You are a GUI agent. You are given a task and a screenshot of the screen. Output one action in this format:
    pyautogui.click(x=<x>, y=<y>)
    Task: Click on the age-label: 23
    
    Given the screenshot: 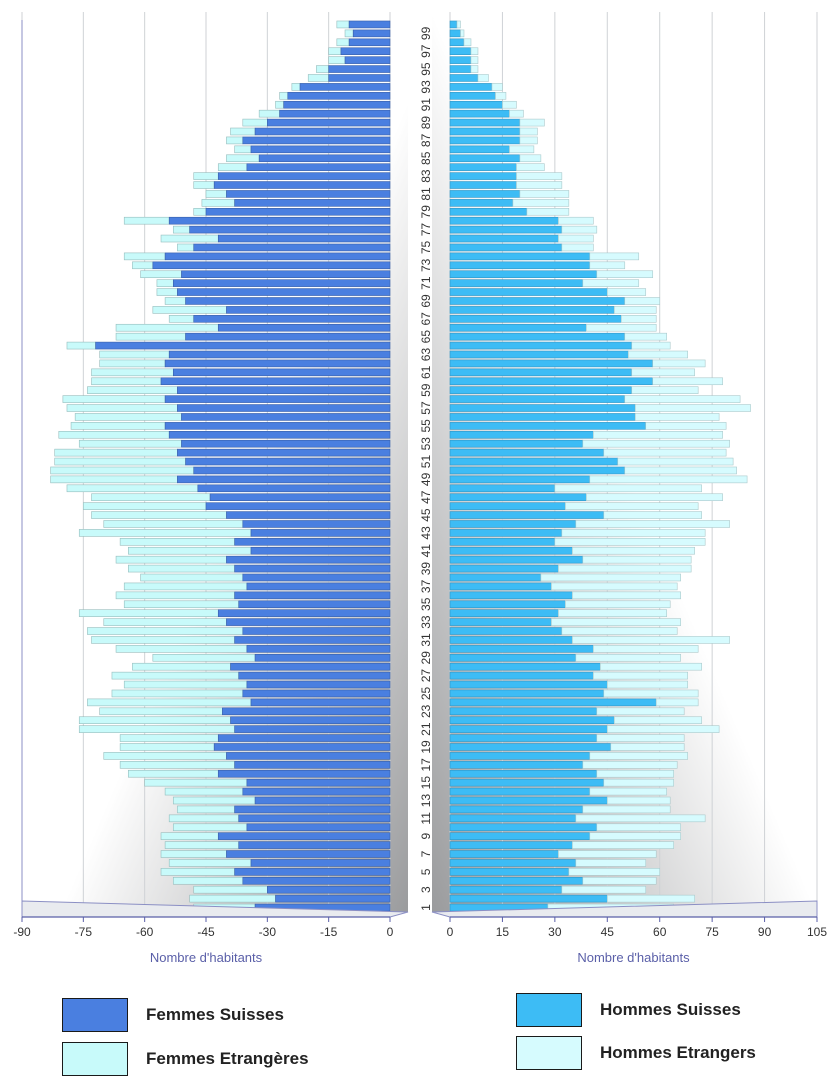 What is the action you would take?
    pyautogui.click(x=426, y=711)
    